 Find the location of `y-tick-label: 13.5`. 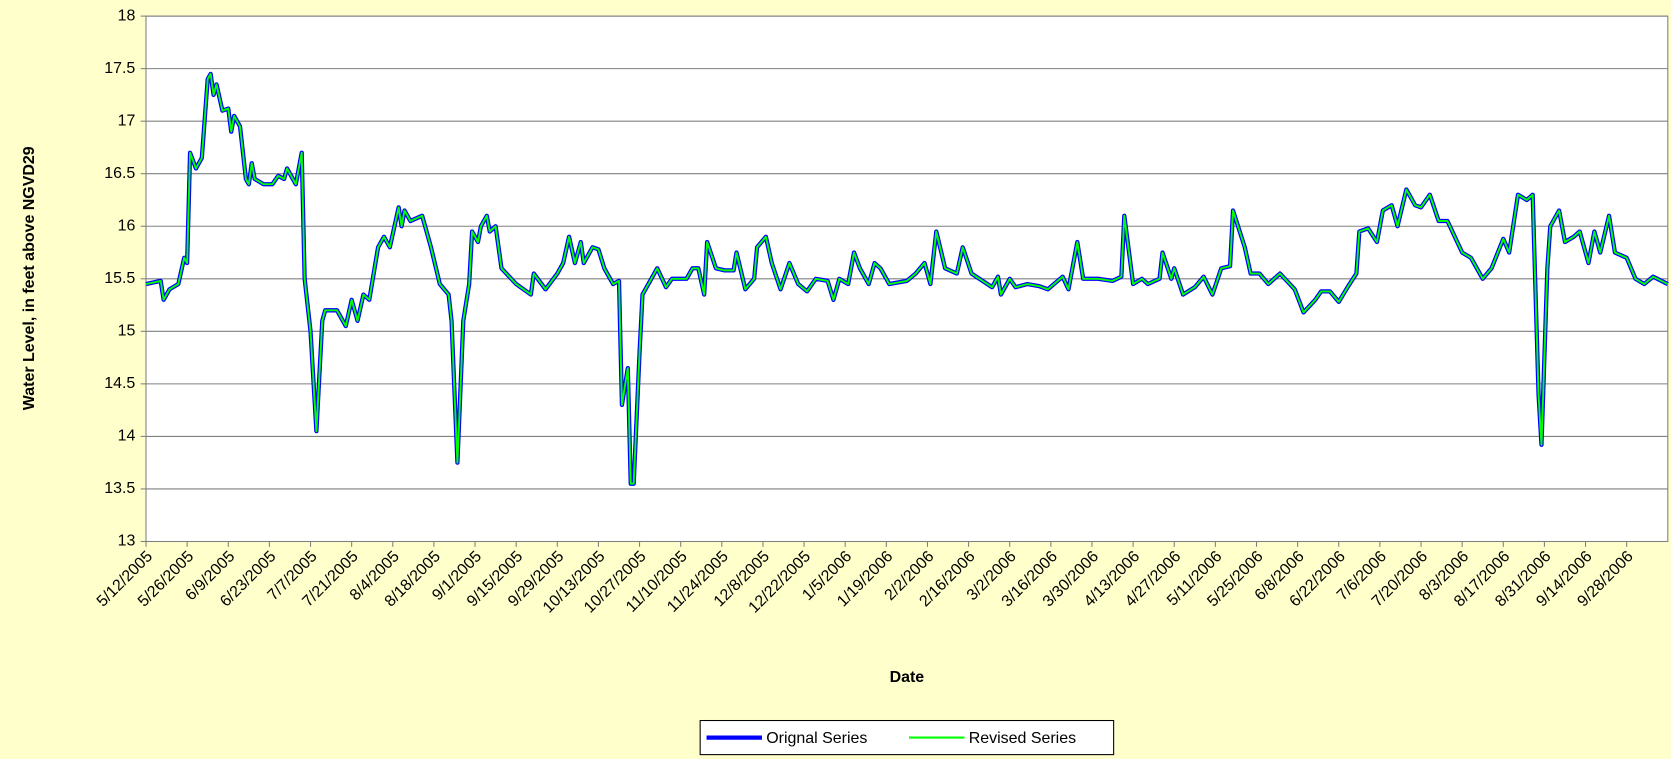

y-tick-label: 13.5 is located at coordinates (119, 488).